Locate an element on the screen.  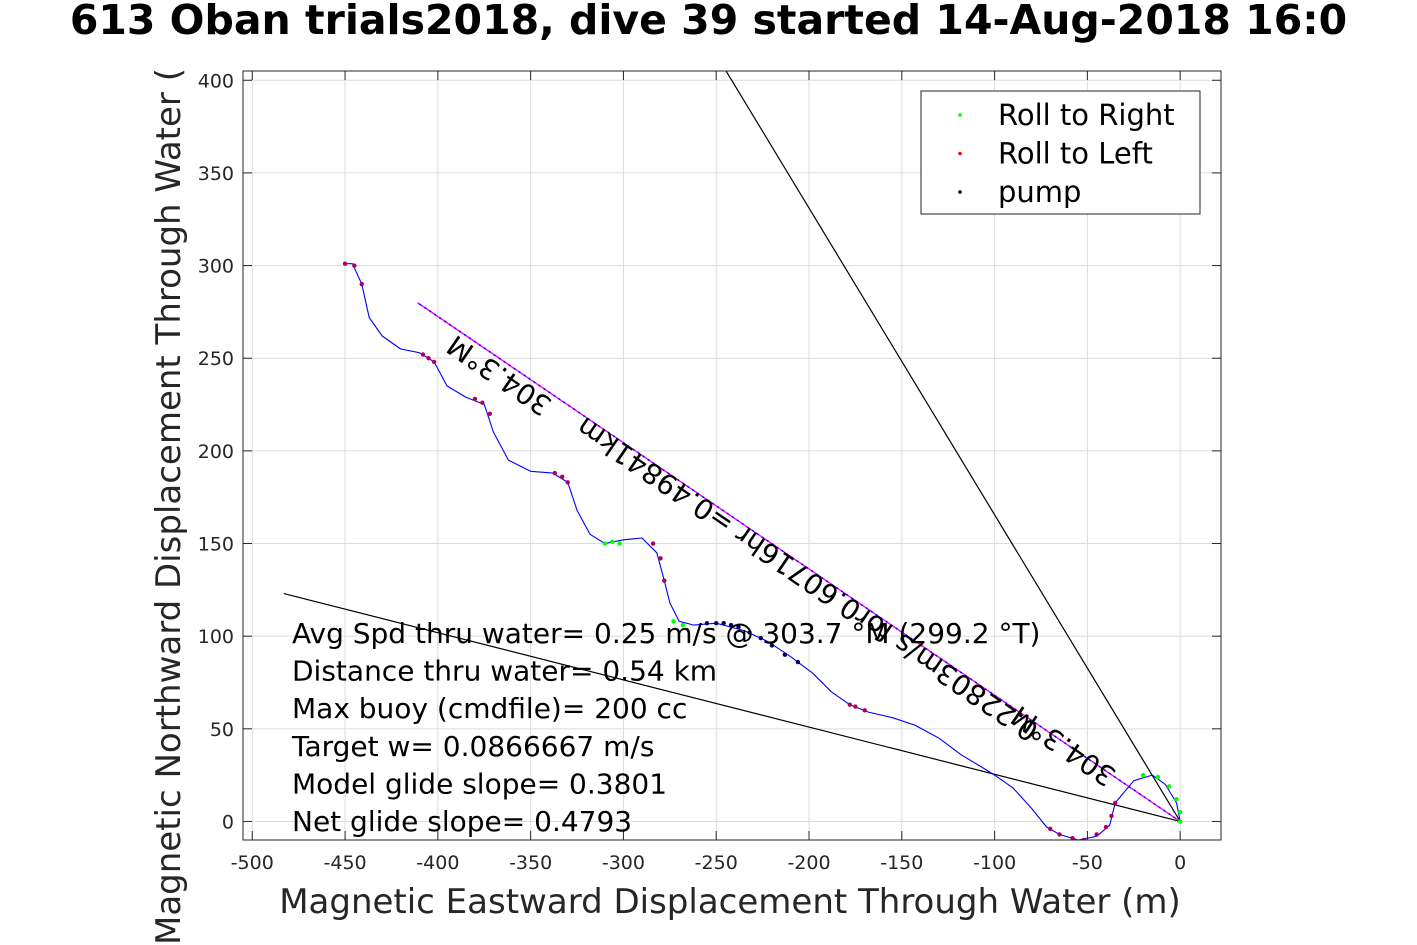
stats-line: Model glide slope= 0.3801 is located at coordinates (479, 783).